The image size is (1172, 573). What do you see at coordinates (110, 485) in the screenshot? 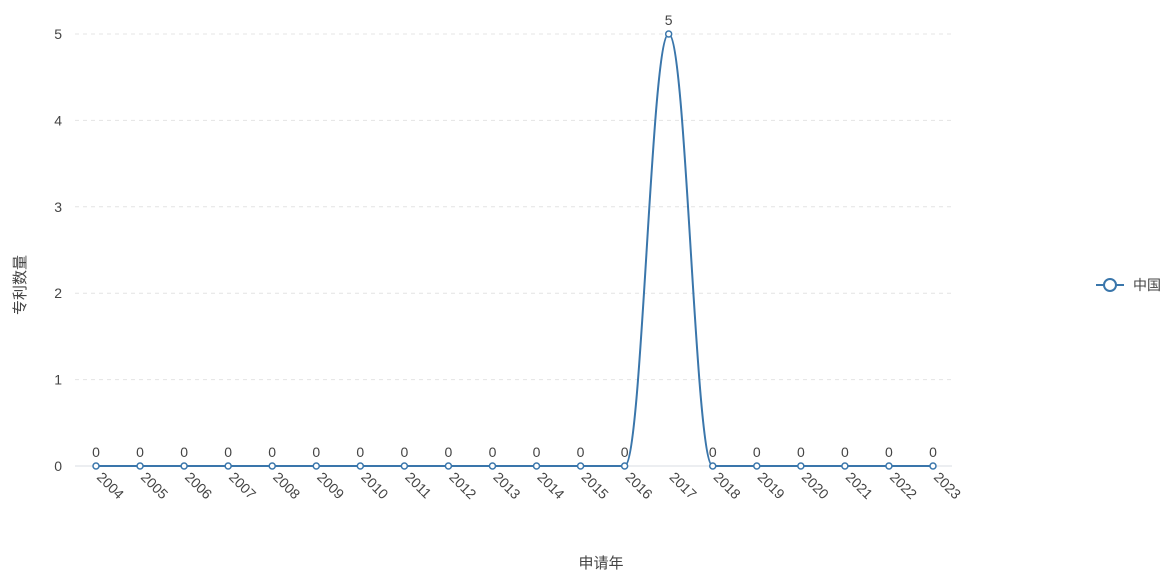
I see `x-tick-label: 2004` at bounding box center [110, 485].